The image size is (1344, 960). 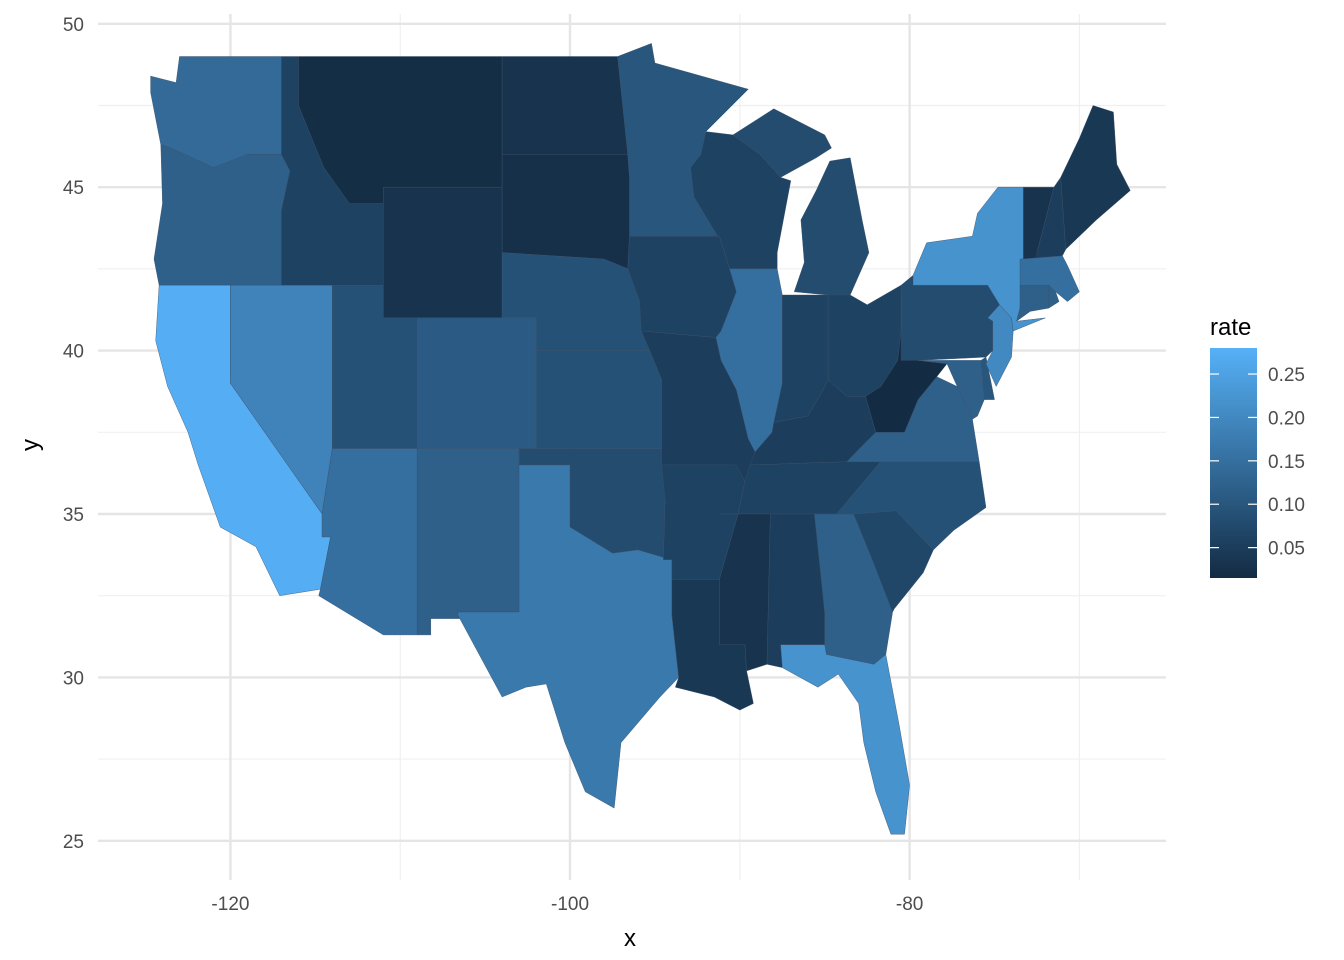 I want to click on state-south-dakota, so click(x=565, y=212).